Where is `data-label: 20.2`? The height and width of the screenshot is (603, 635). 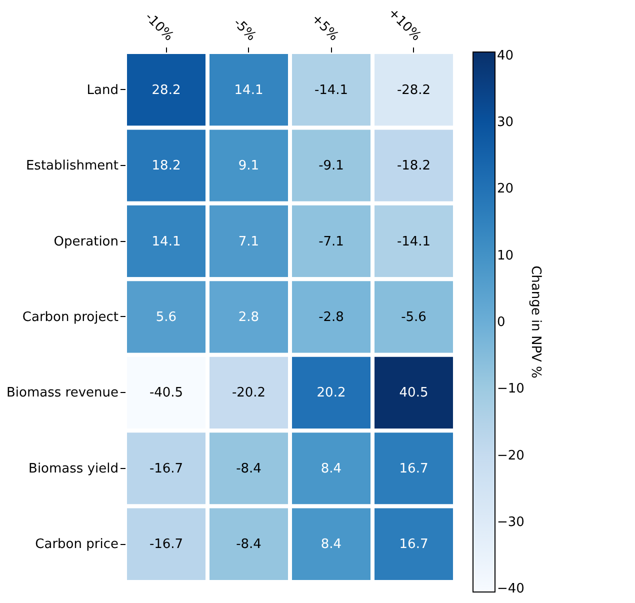 data-label: 20.2 is located at coordinates (331, 393).